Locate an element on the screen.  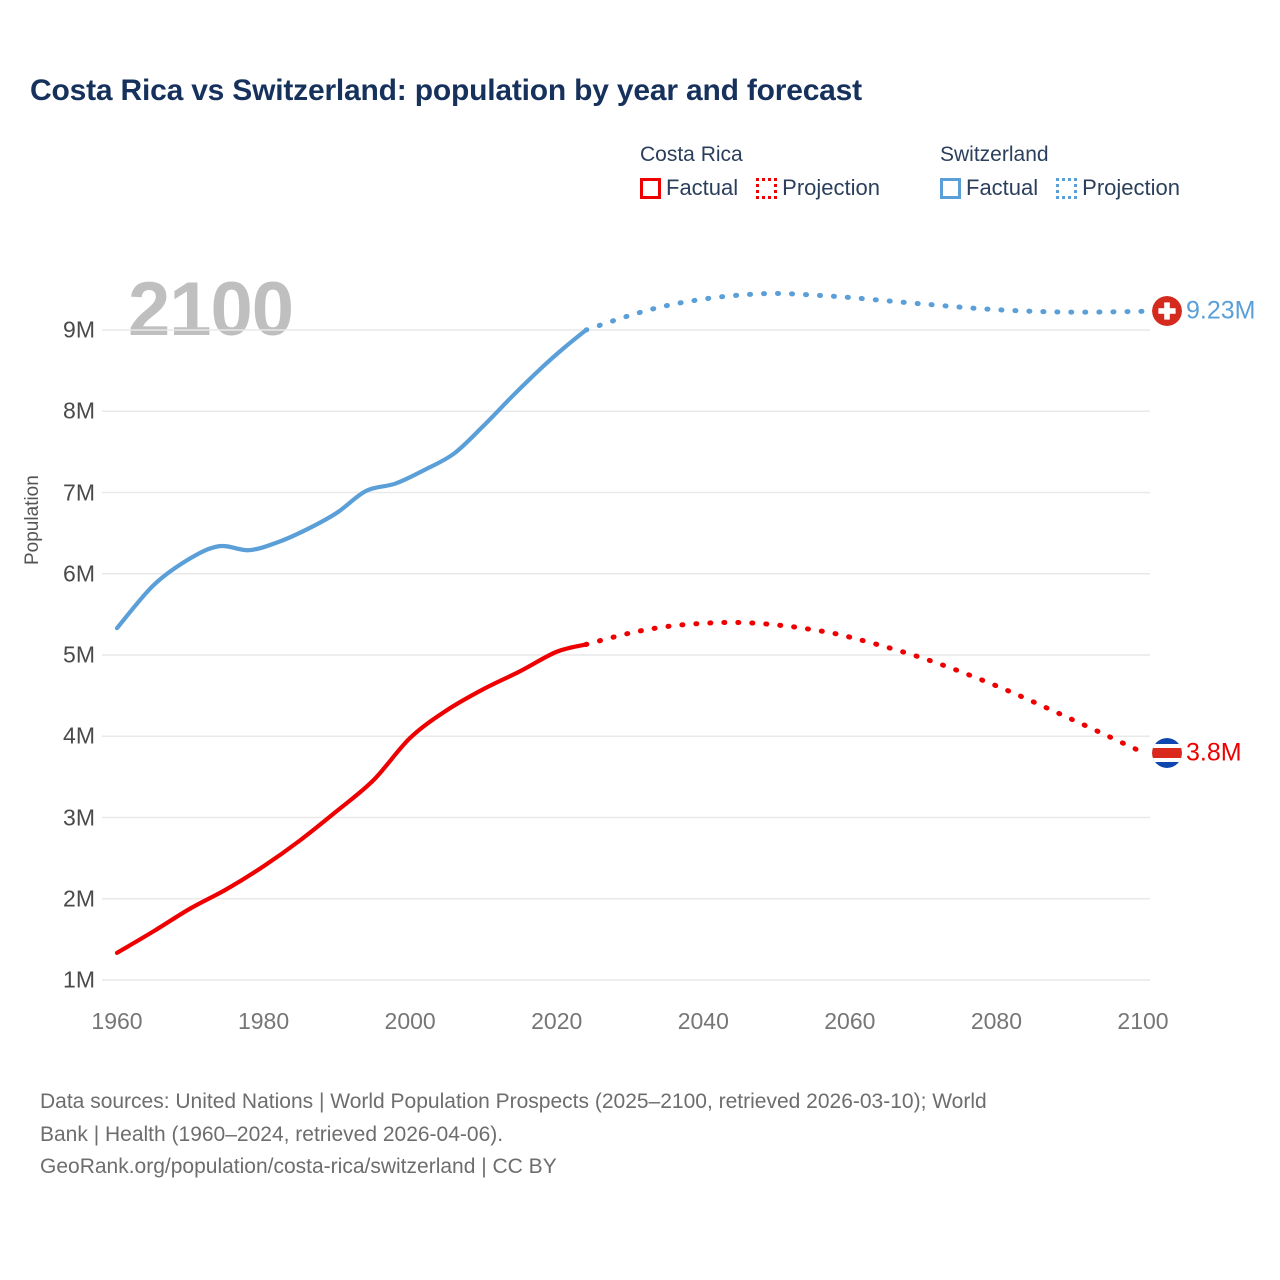
year-watermark: 2100 is located at coordinates (211, 309).